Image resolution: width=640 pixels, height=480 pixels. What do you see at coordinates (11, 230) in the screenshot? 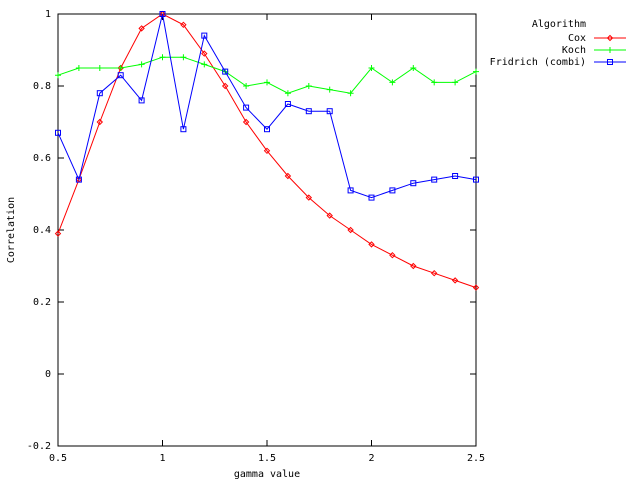
I see `y-axis-label: Correlation` at bounding box center [11, 230].